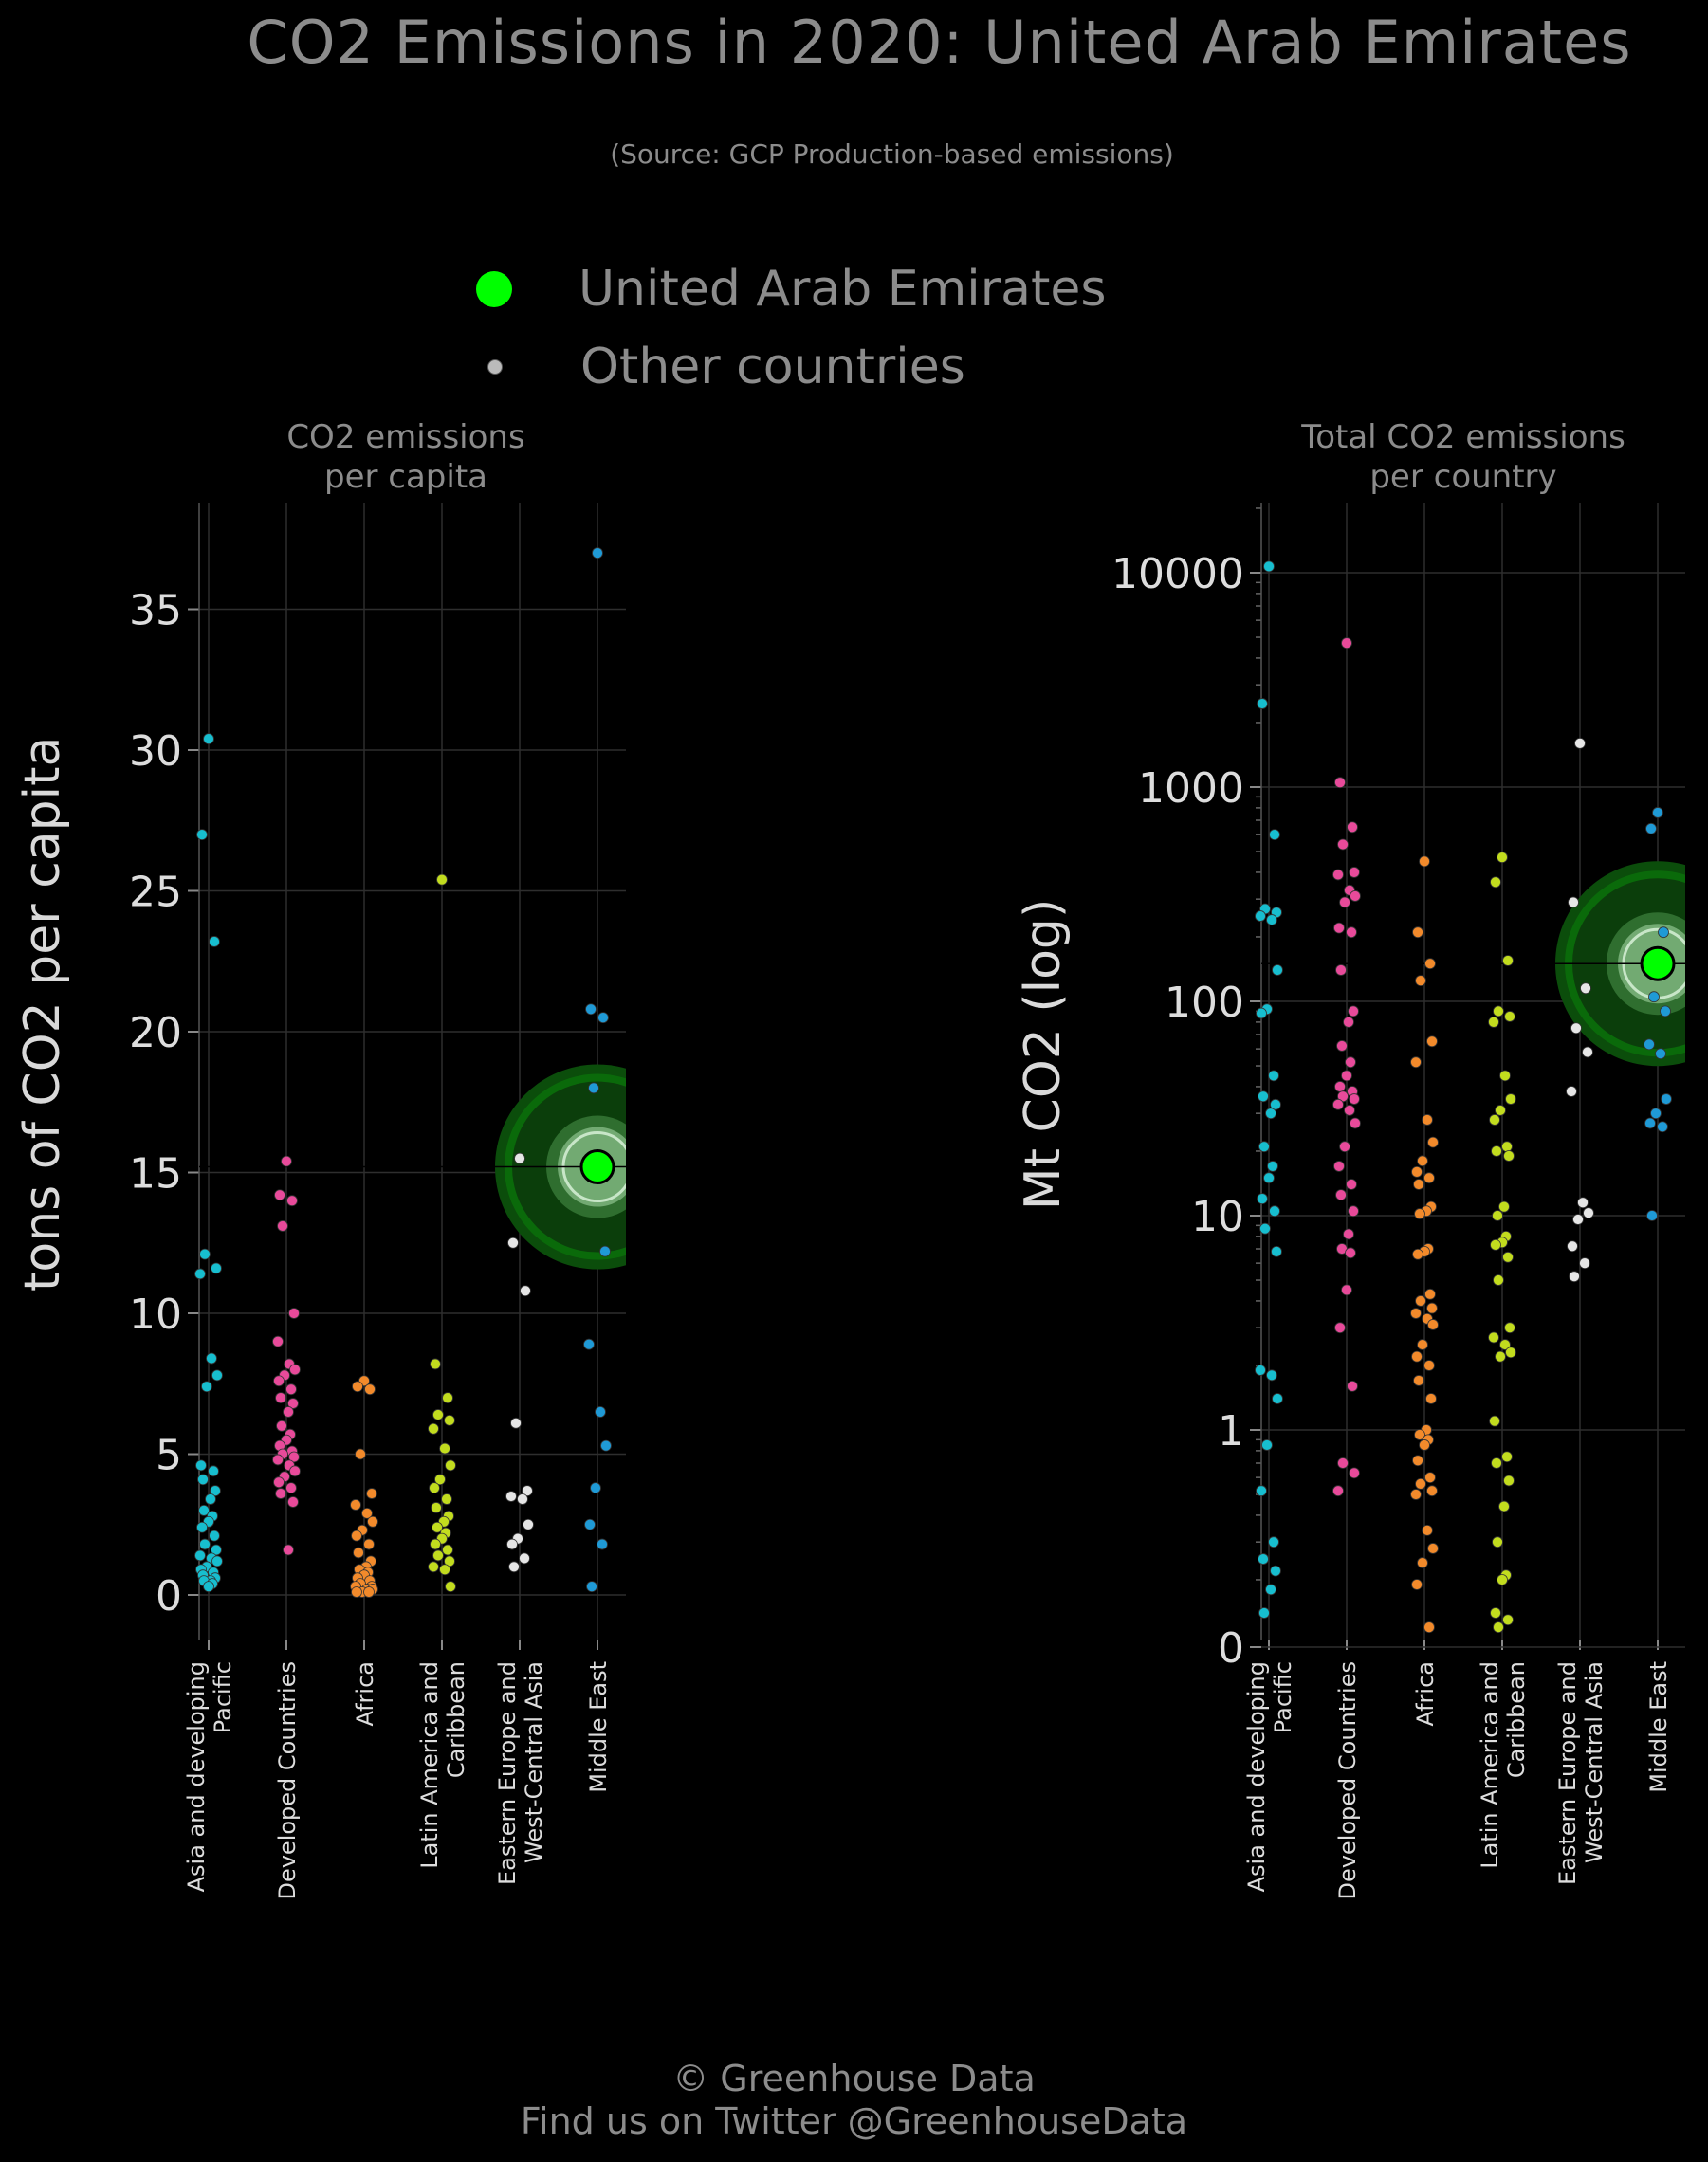 The height and width of the screenshot is (2162, 1708). I want to click on x-tick-label-line: Developed Countries, so click(287, 1780).